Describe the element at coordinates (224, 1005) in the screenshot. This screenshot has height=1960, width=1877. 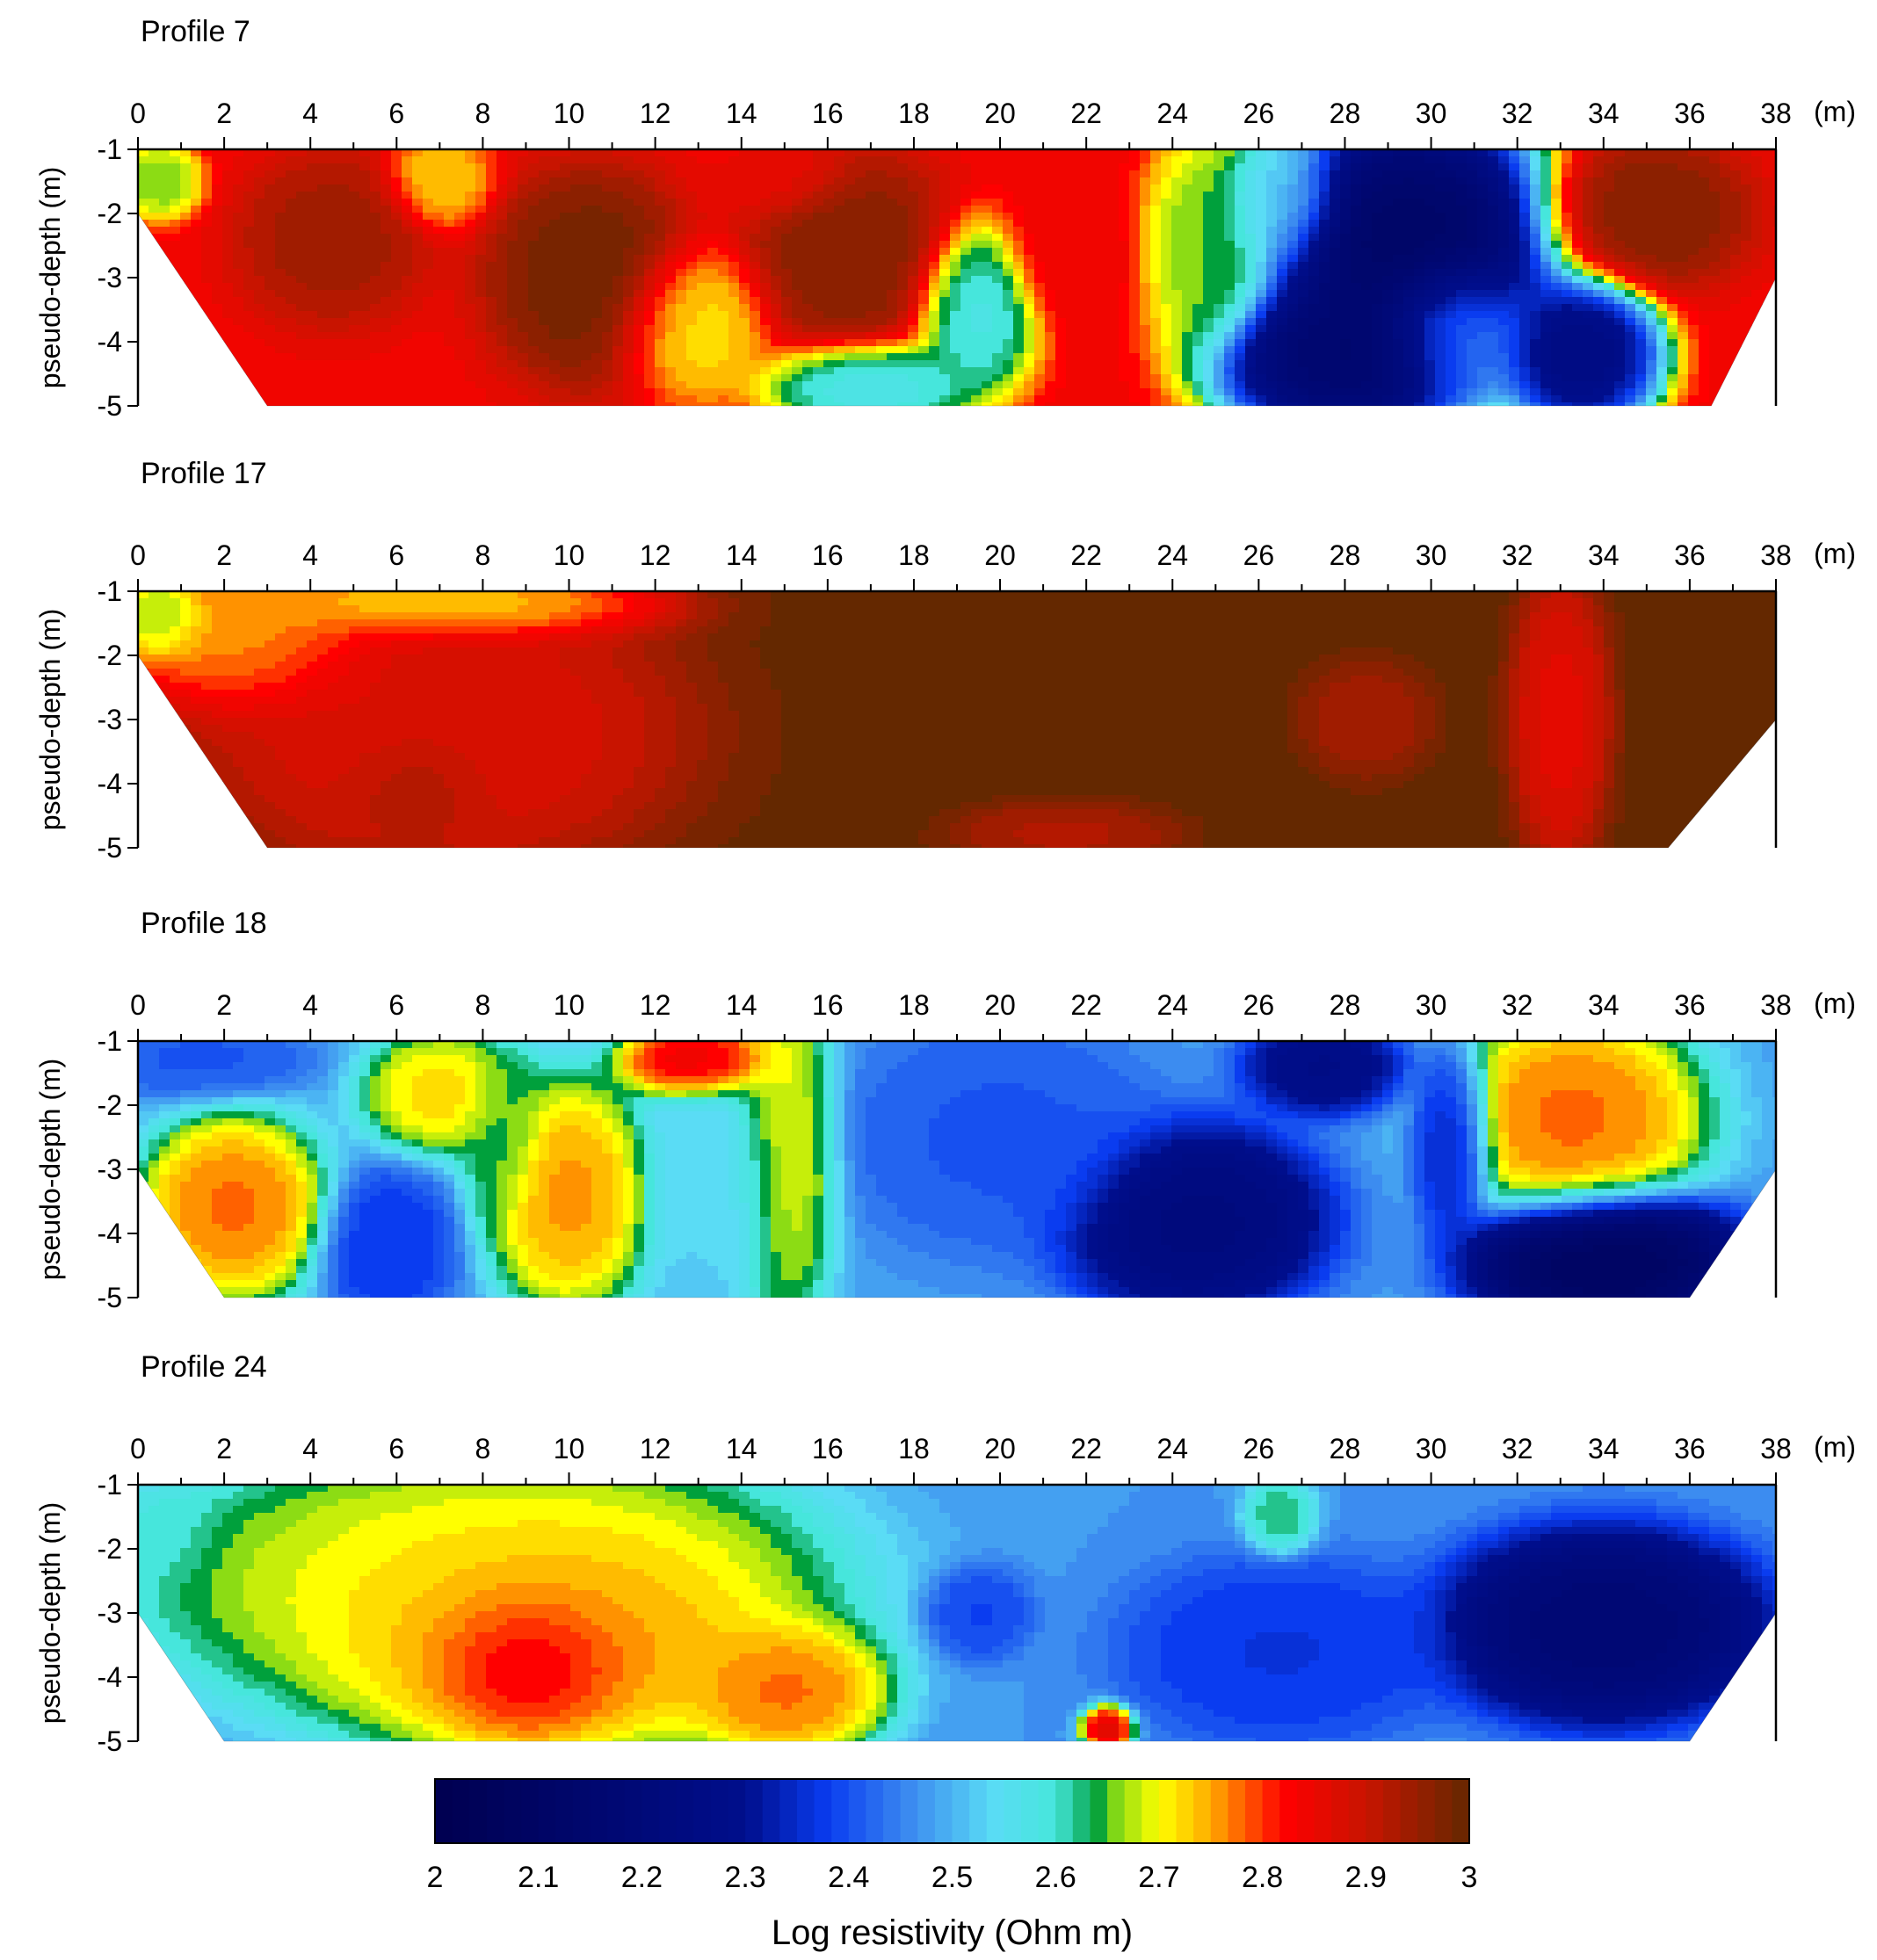
I see `x-tick-label: 2` at that location.